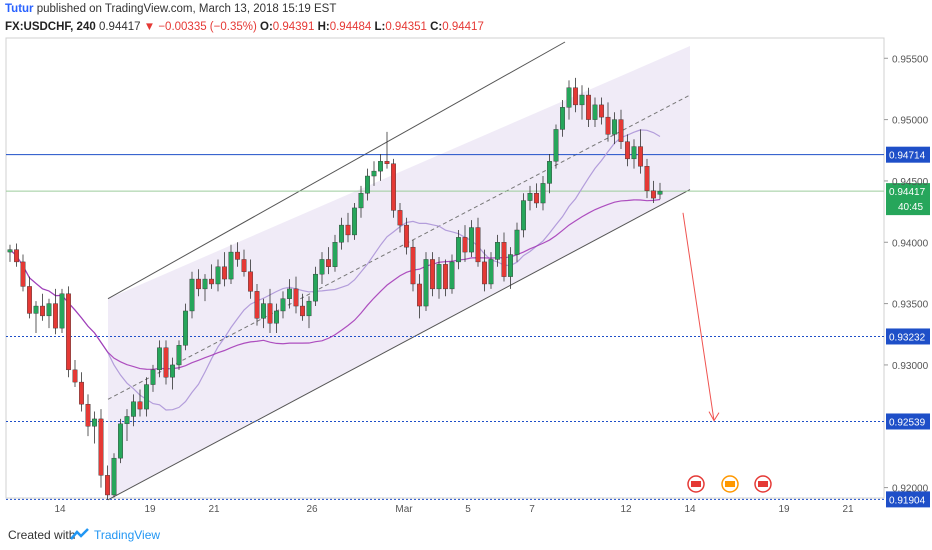  What do you see at coordinates (207, 27) in the screenshot?
I see `price-change: −0.00335 (−0.35%)` at bounding box center [207, 27].